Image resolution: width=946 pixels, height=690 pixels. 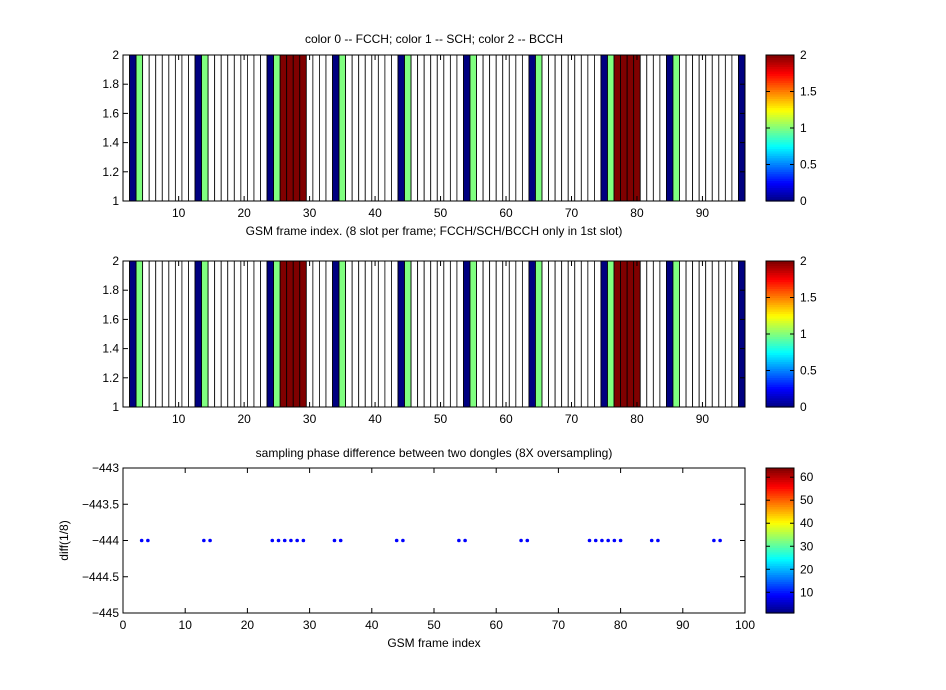 What do you see at coordinates (115, 261) in the screenshot?
I see `y-tick-label: 2` at bounding box center [115, 261].